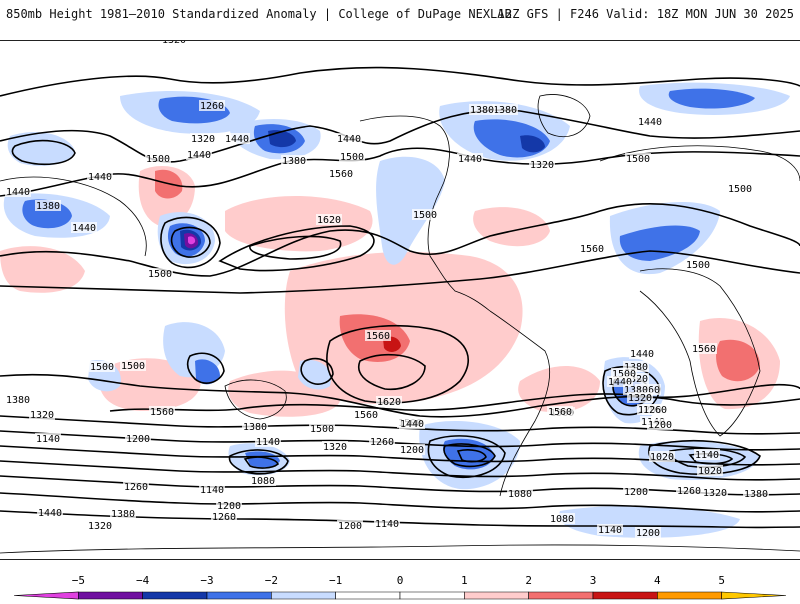 This screenshot has width=800, height=604. Describe the element at coordinates (699, 163) in the screenshot. I see `coast-eurasia` at that location.